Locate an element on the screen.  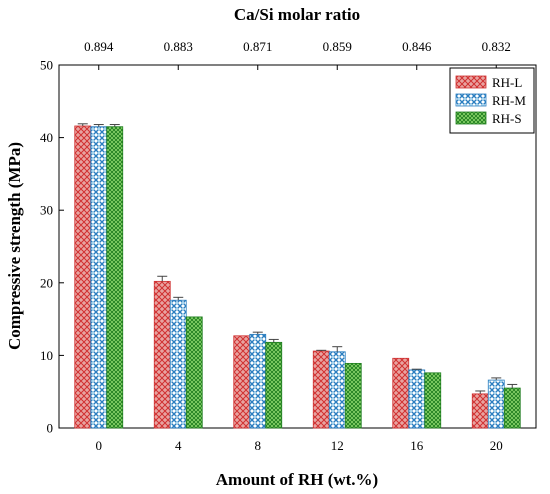
y-tick-label: 50 is located at coordinates (46, 65).